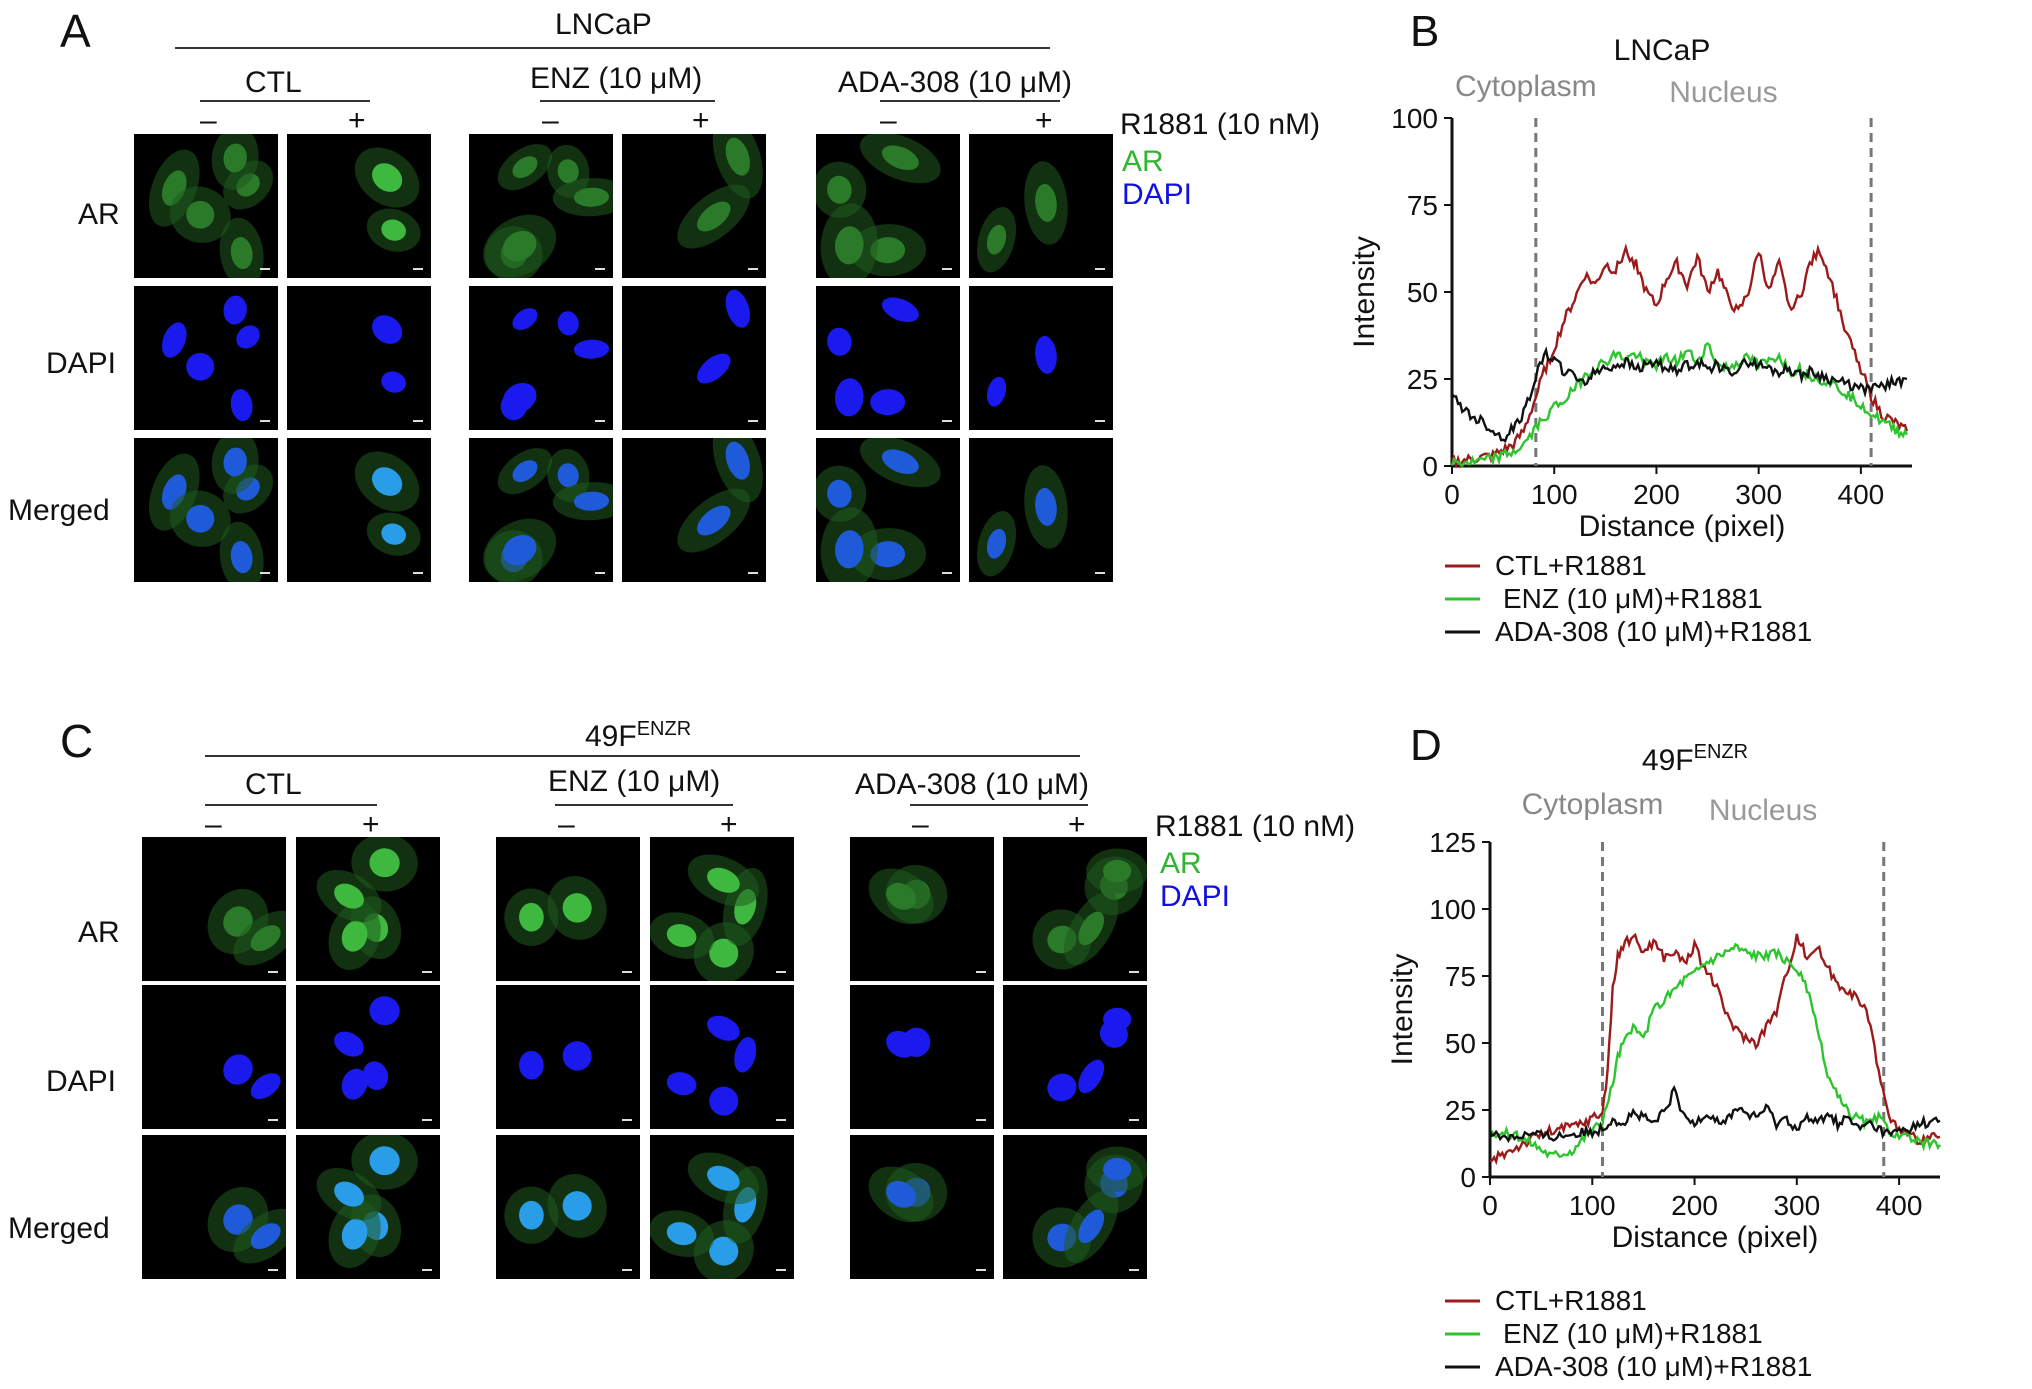  Describe the element at coordinates (1430, 466) in the screenshot. I see `y-tick-label: 0` at that location.